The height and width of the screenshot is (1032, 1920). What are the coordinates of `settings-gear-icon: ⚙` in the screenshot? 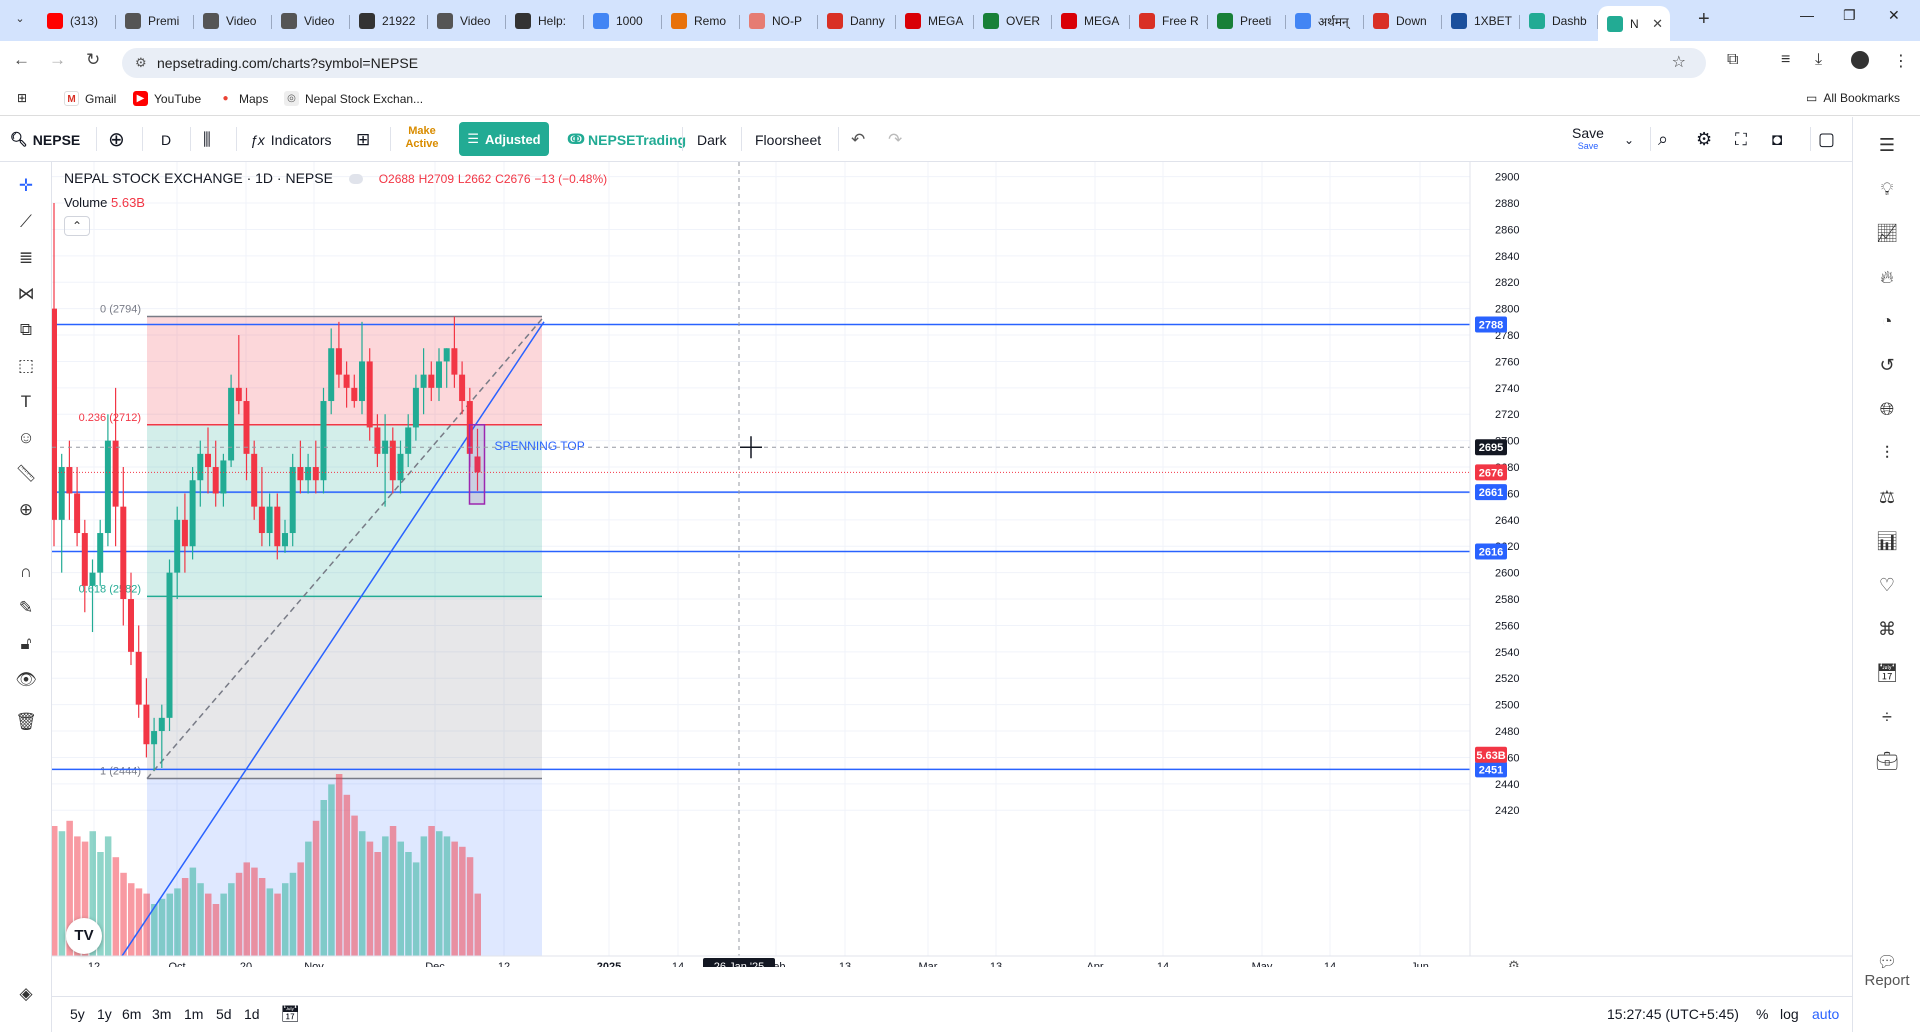 It's located at (1704, 139).